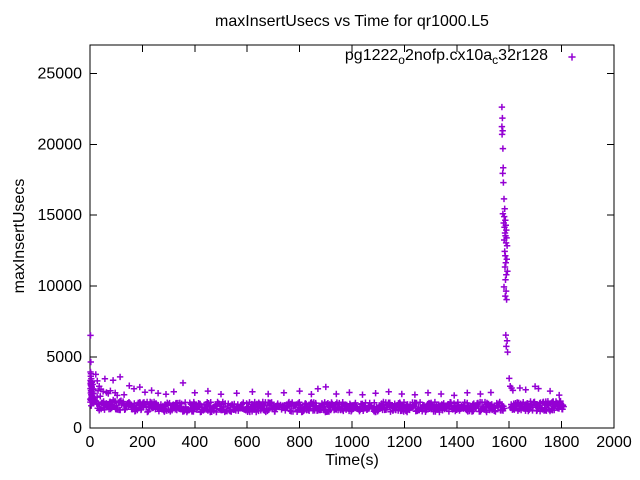 Image resolution: width=640 pixels, height=480 pixels. Describe the element at coordinates (77, 428) in the screenshot. I see `y-tick-label: 0` at that location.